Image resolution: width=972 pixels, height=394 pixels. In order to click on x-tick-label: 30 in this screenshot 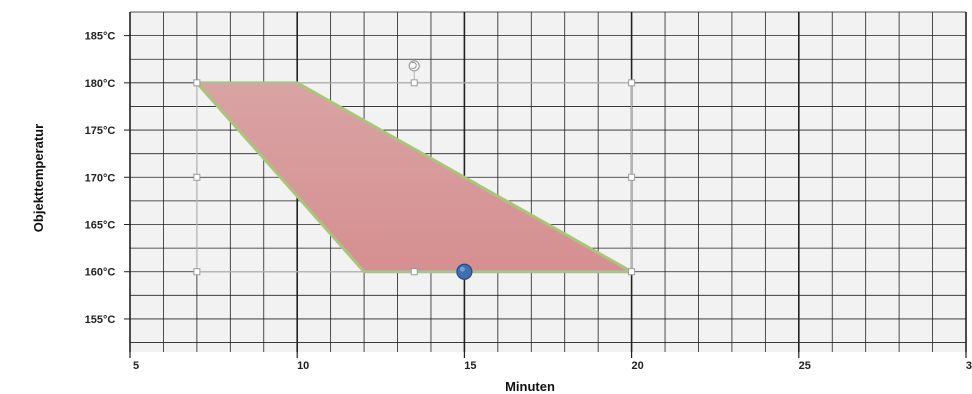, I will do `click(969, 366)`.